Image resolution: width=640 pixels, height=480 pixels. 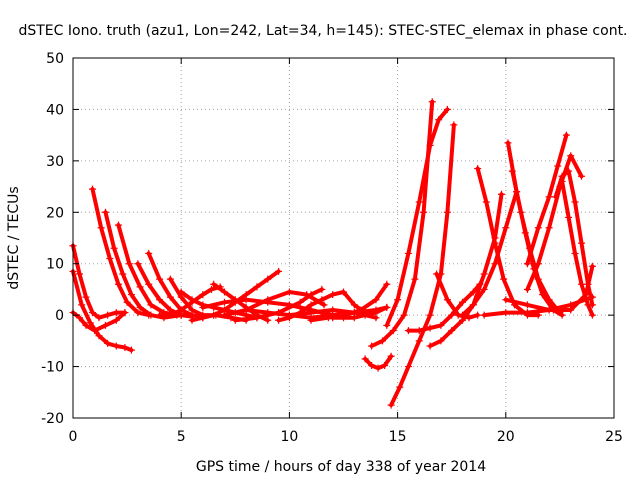 I want to click on x-tick-label: 10, so click(x=289, y=437).